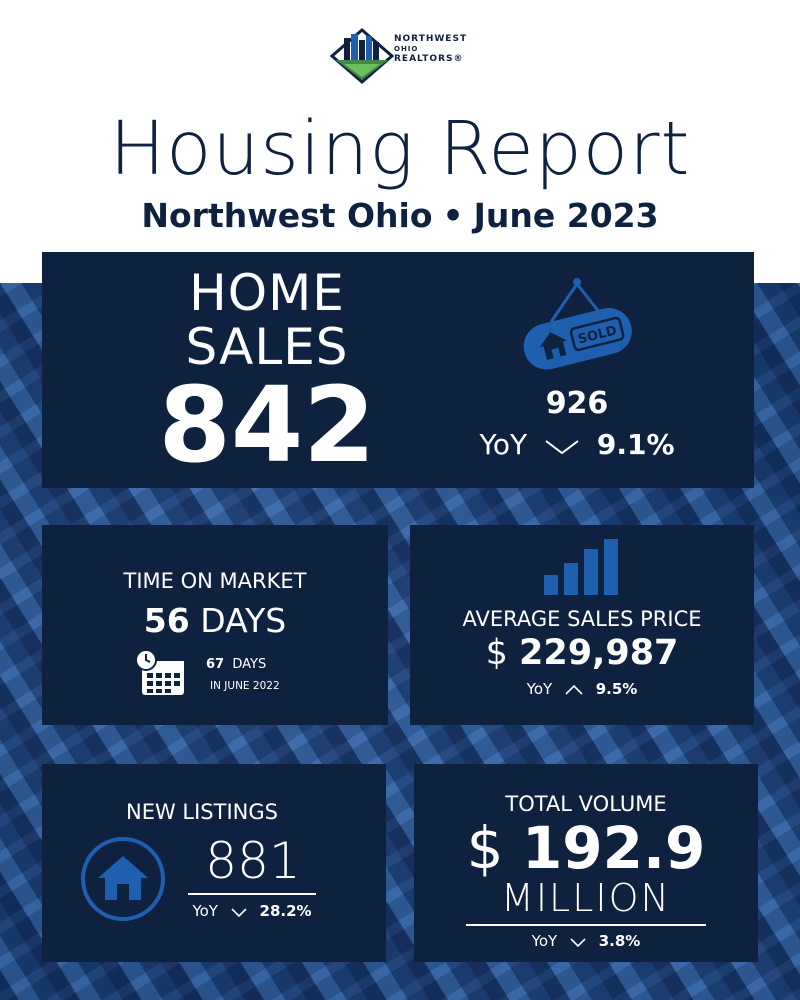  Describe the element at coordinates (252, 894) in the screenshot. I see `new-listings-divider` at that location.